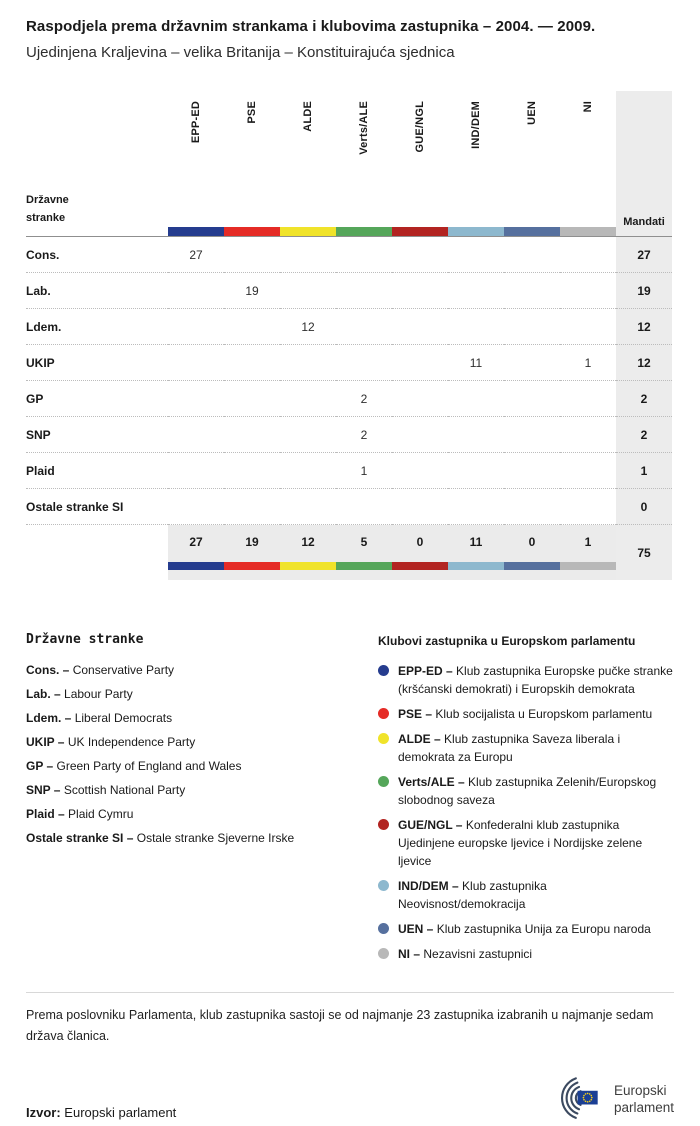 This screenshot has width=700, height=1126. I want to click on europarl-hemicycle-flag-icon, so click(579, 1098).